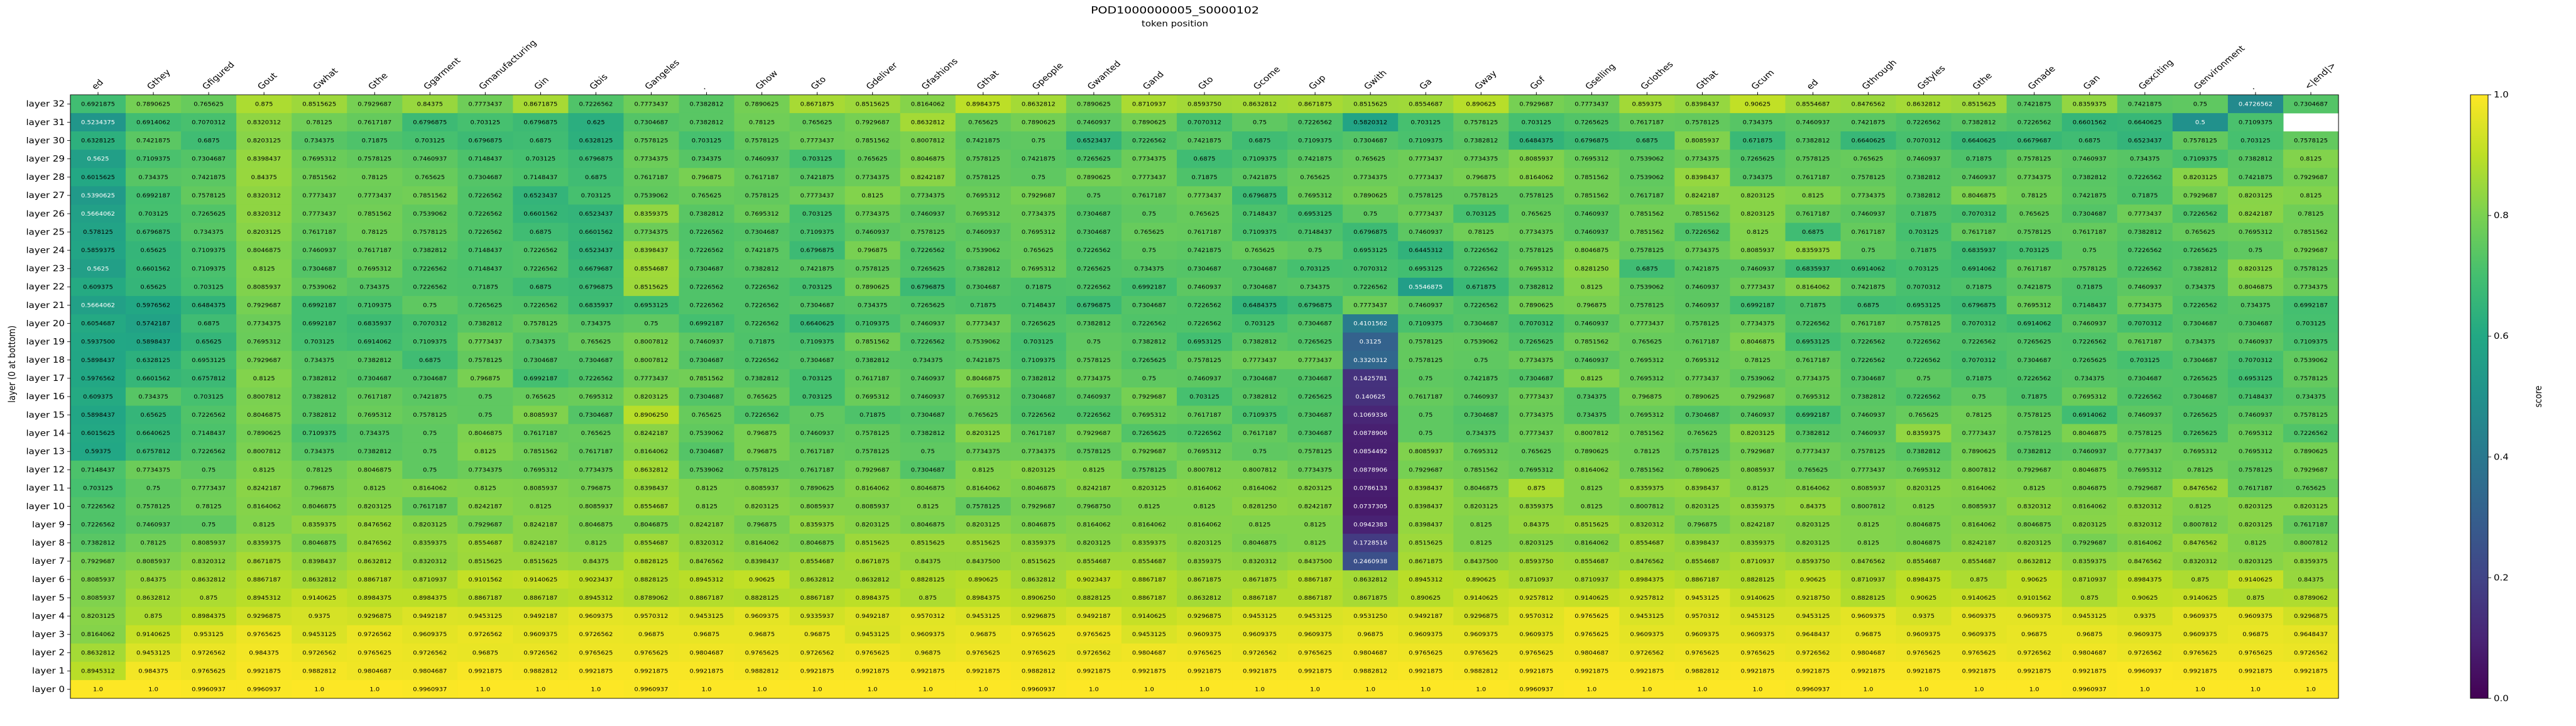 The height and width of the screenshot is (726, 2576). Describe the element at coordinates (662, 74) in the screenshot. I see `x-tick-label: Gangeles` at that location.